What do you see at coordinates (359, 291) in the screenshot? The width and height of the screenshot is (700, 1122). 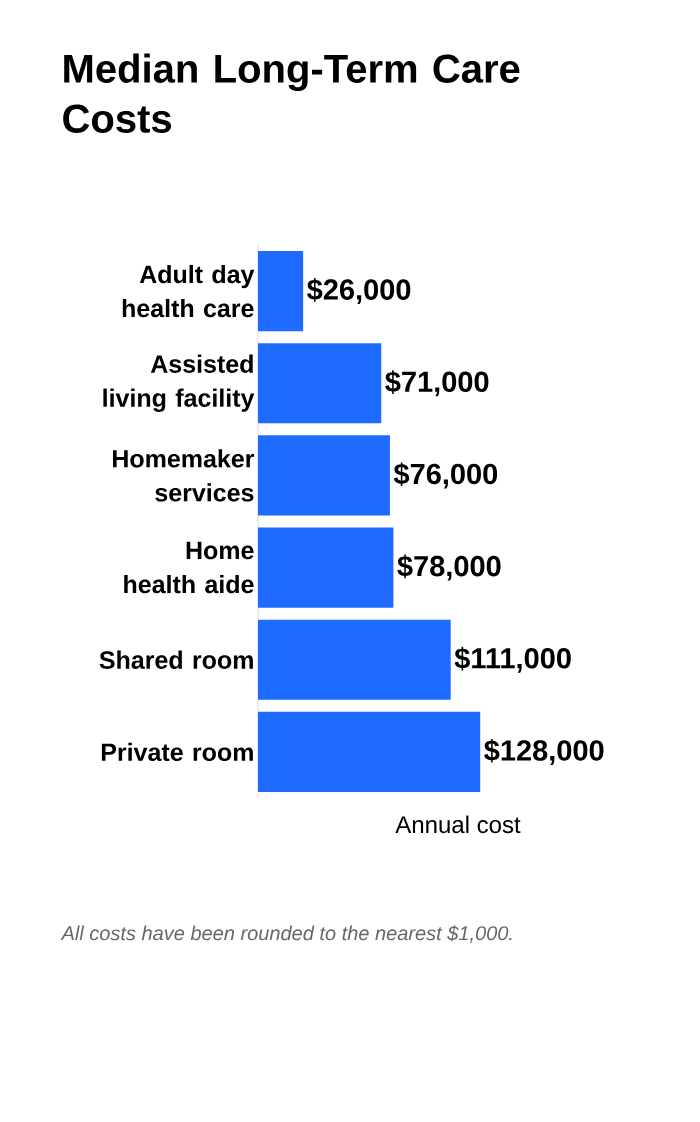 I see `data-label: $26,000` at bounding box center [359, 291].